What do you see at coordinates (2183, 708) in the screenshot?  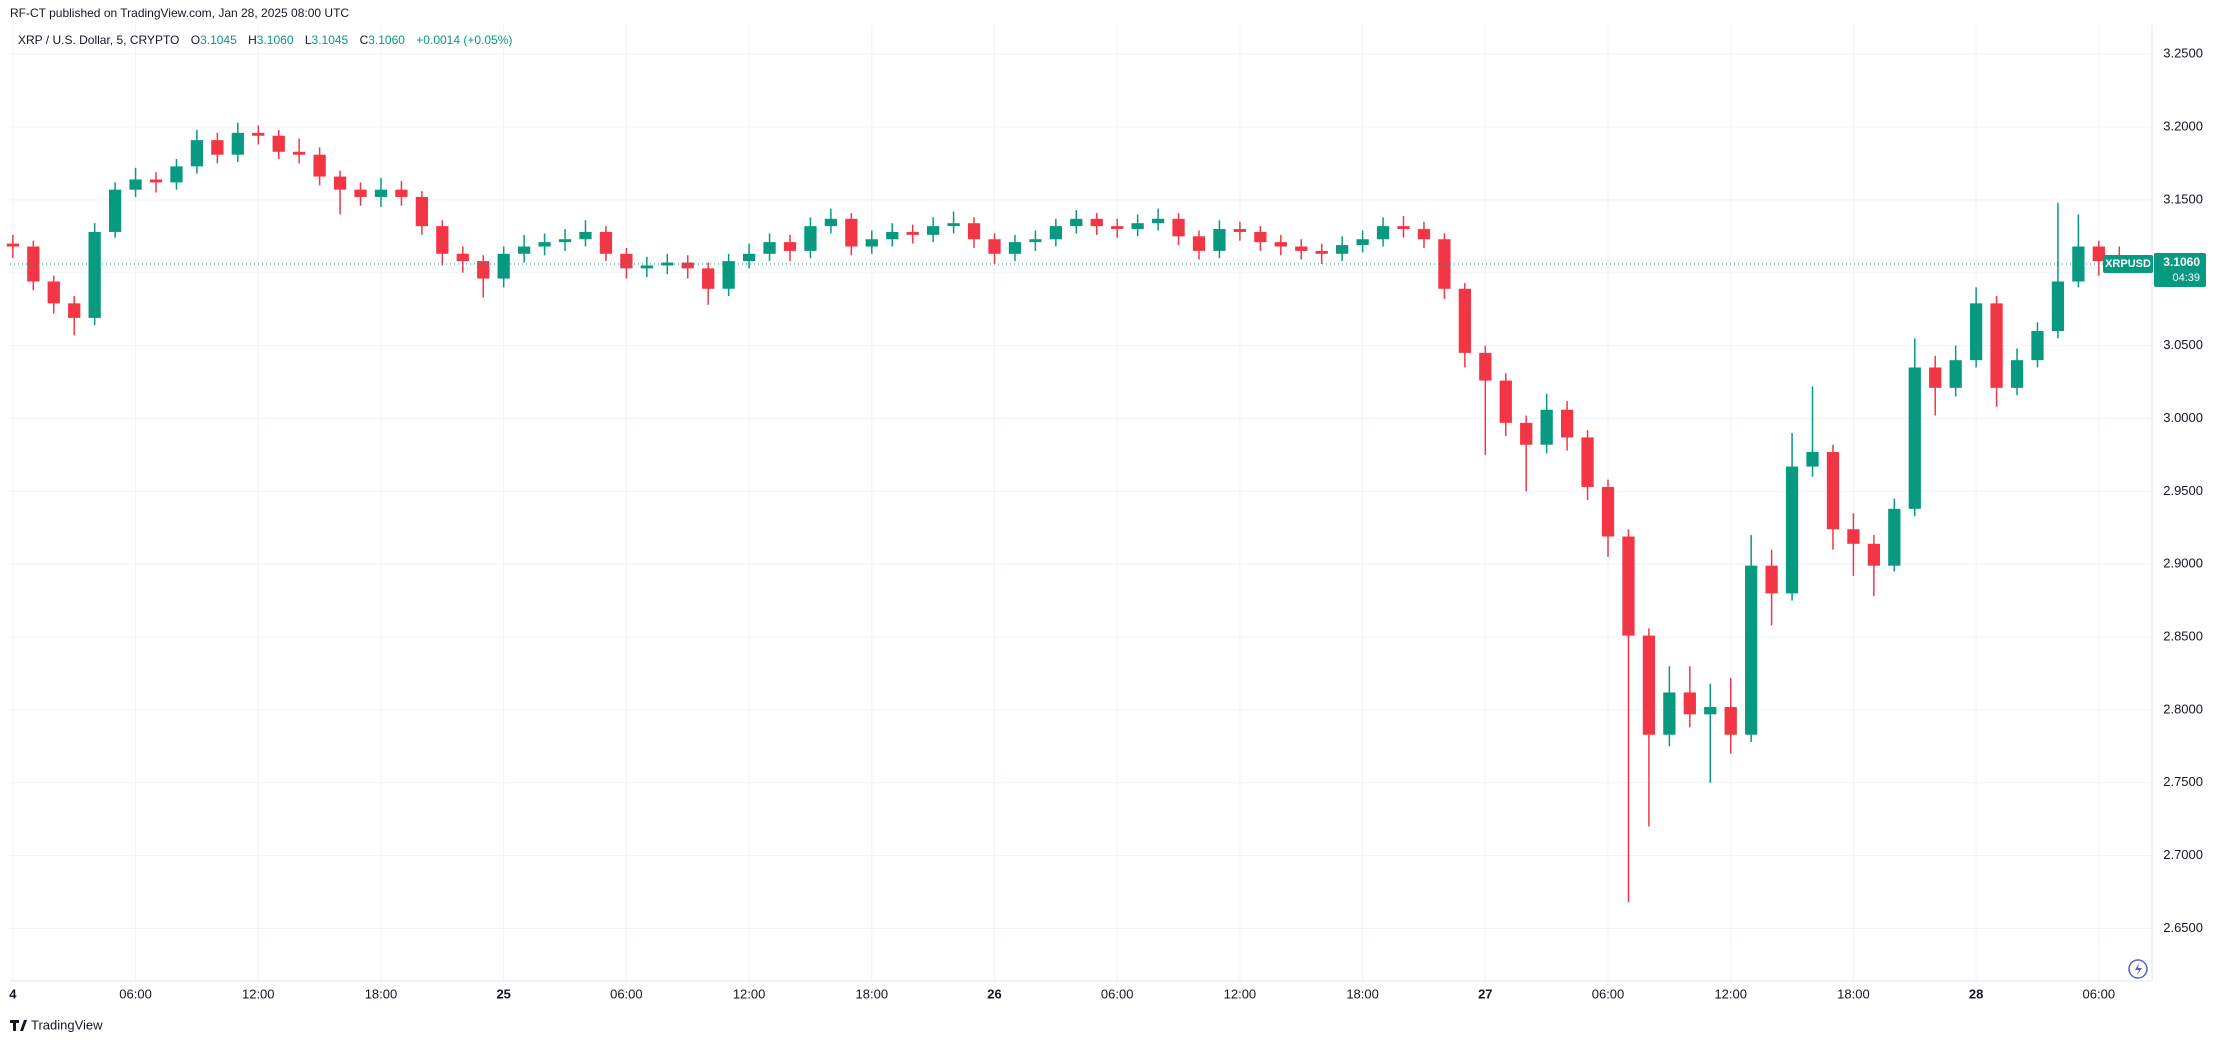 I see `y-tick-label: 2.8000` at bounding box center [2183, 708].